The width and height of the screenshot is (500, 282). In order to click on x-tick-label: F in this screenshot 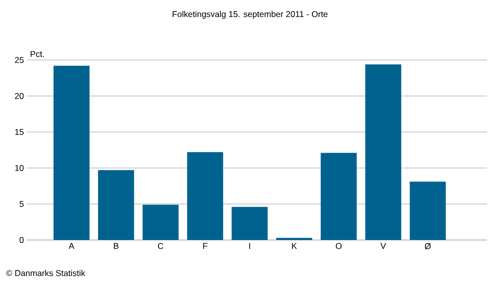, I will do `click(205, 246)`.